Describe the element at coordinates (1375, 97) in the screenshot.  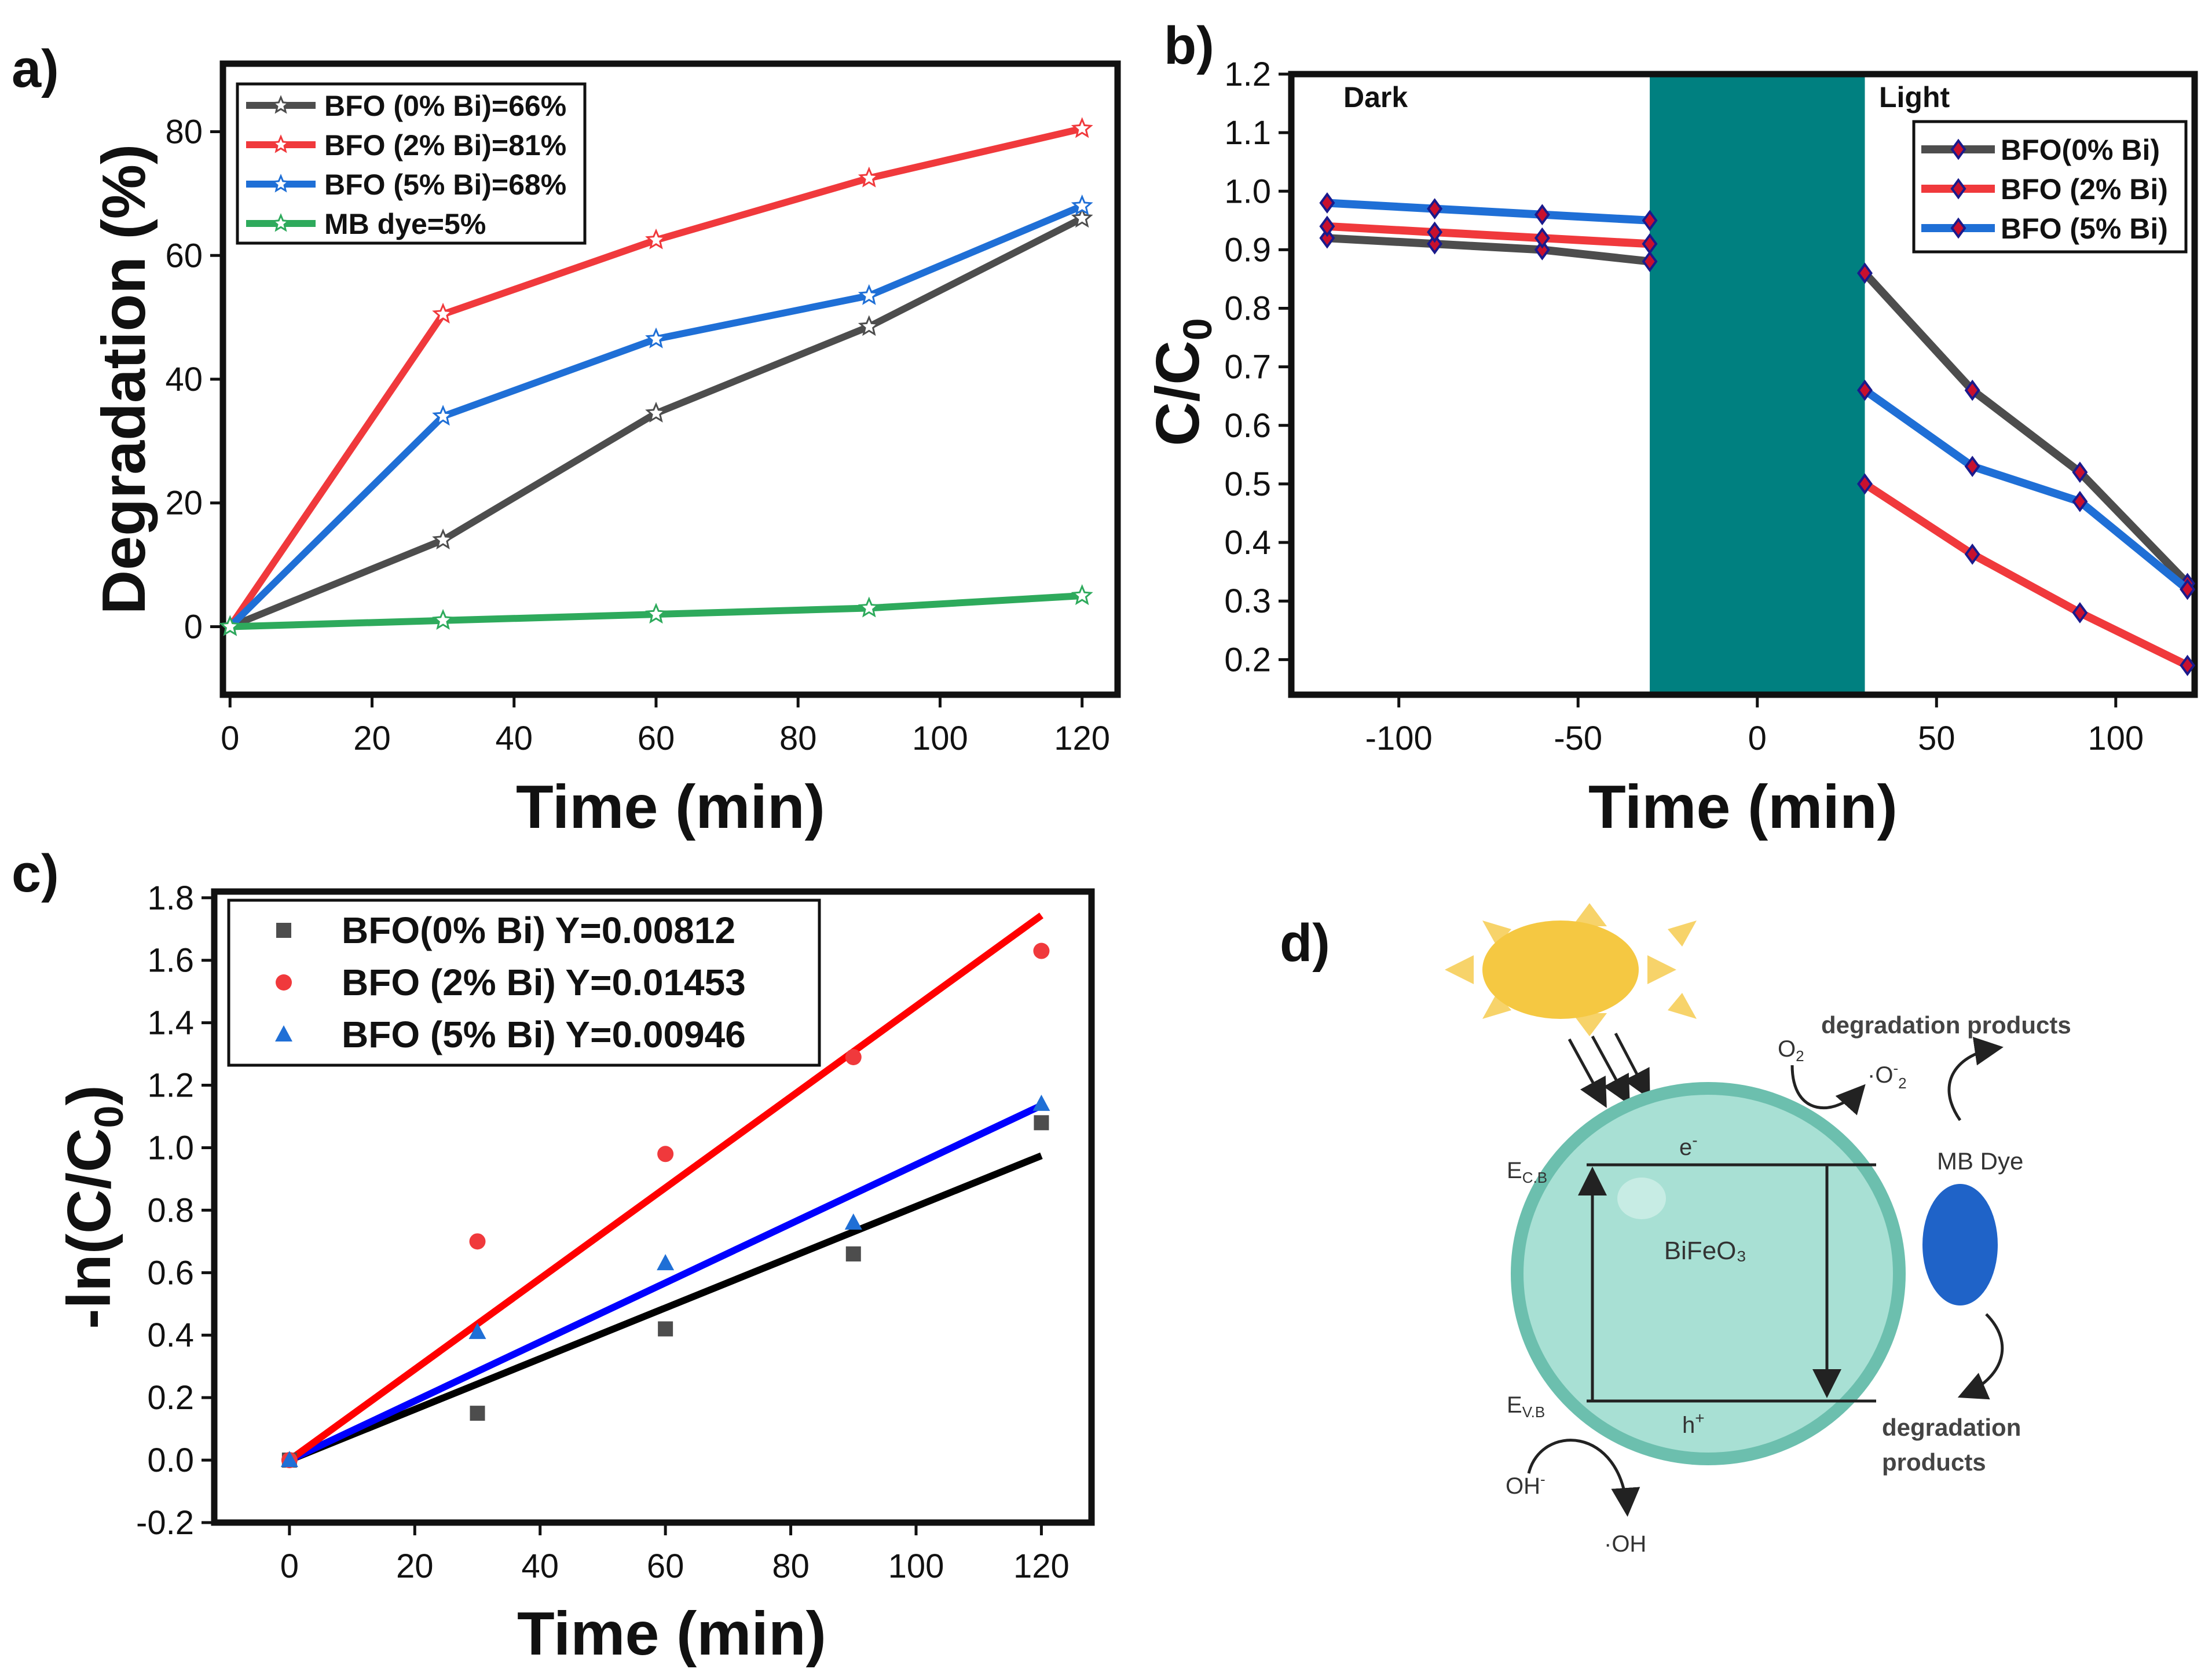
I see `panel-b-dark-label: Dark` at that location.